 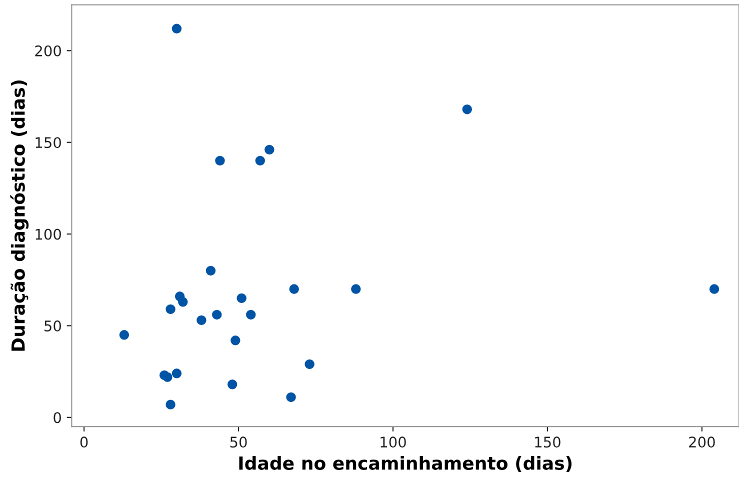 I want to click on x-tick-label: 150, so click(x=547, y=442).